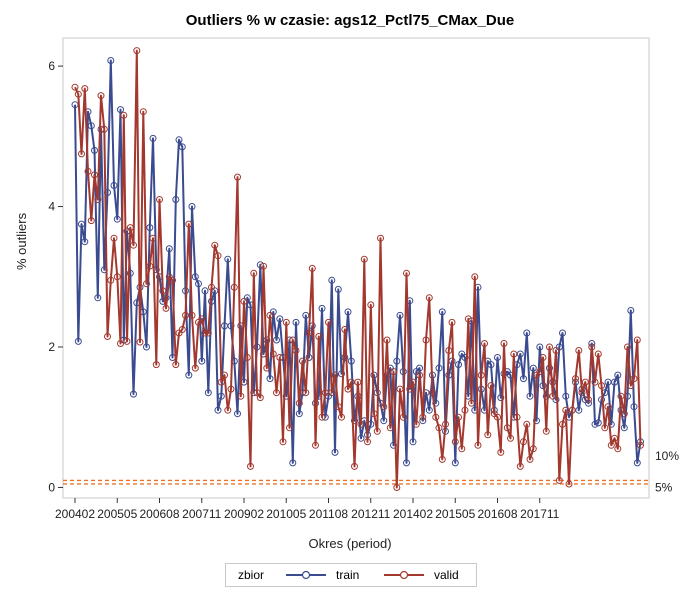 The image size is (700, 600). What do you see at coordinates (244, 514) in the screenshot?
I see `x-tick-label: 200902` at bounding box center [244, 514].